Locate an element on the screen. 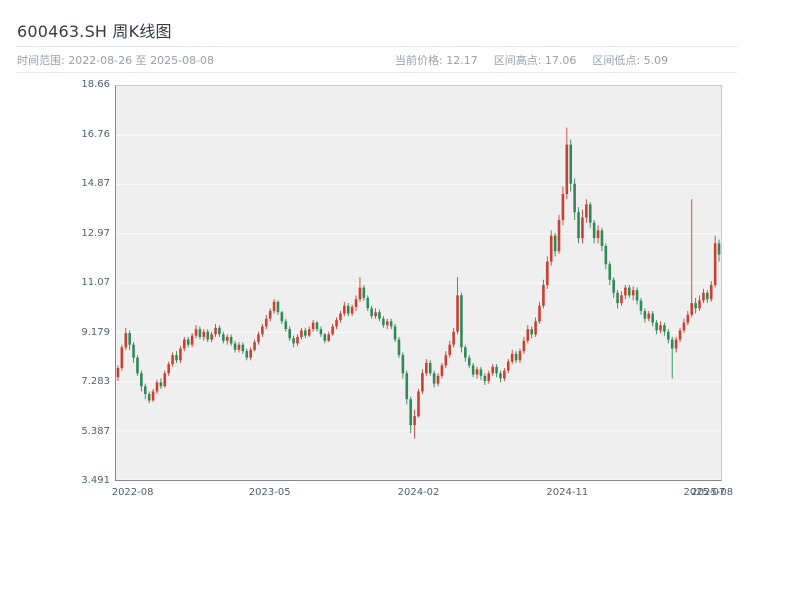 The width and height of the screenshot is (800, 600). x-tick-label: 2024-02 is located at coordinates (418, 492).